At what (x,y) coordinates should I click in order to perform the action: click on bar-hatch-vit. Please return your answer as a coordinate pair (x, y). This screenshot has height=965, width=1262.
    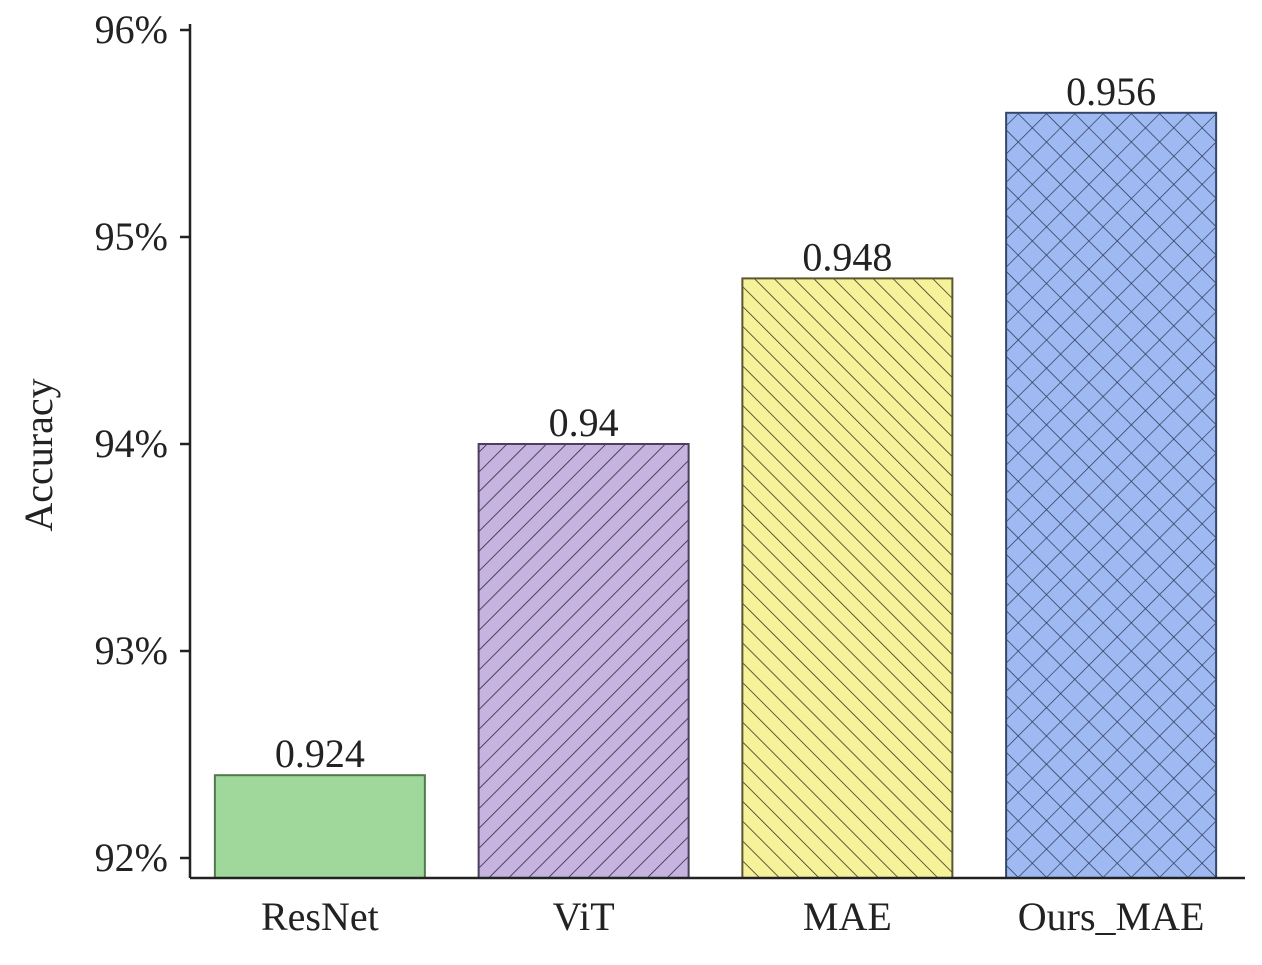
    Looking at the image, I should click on (583, 661).